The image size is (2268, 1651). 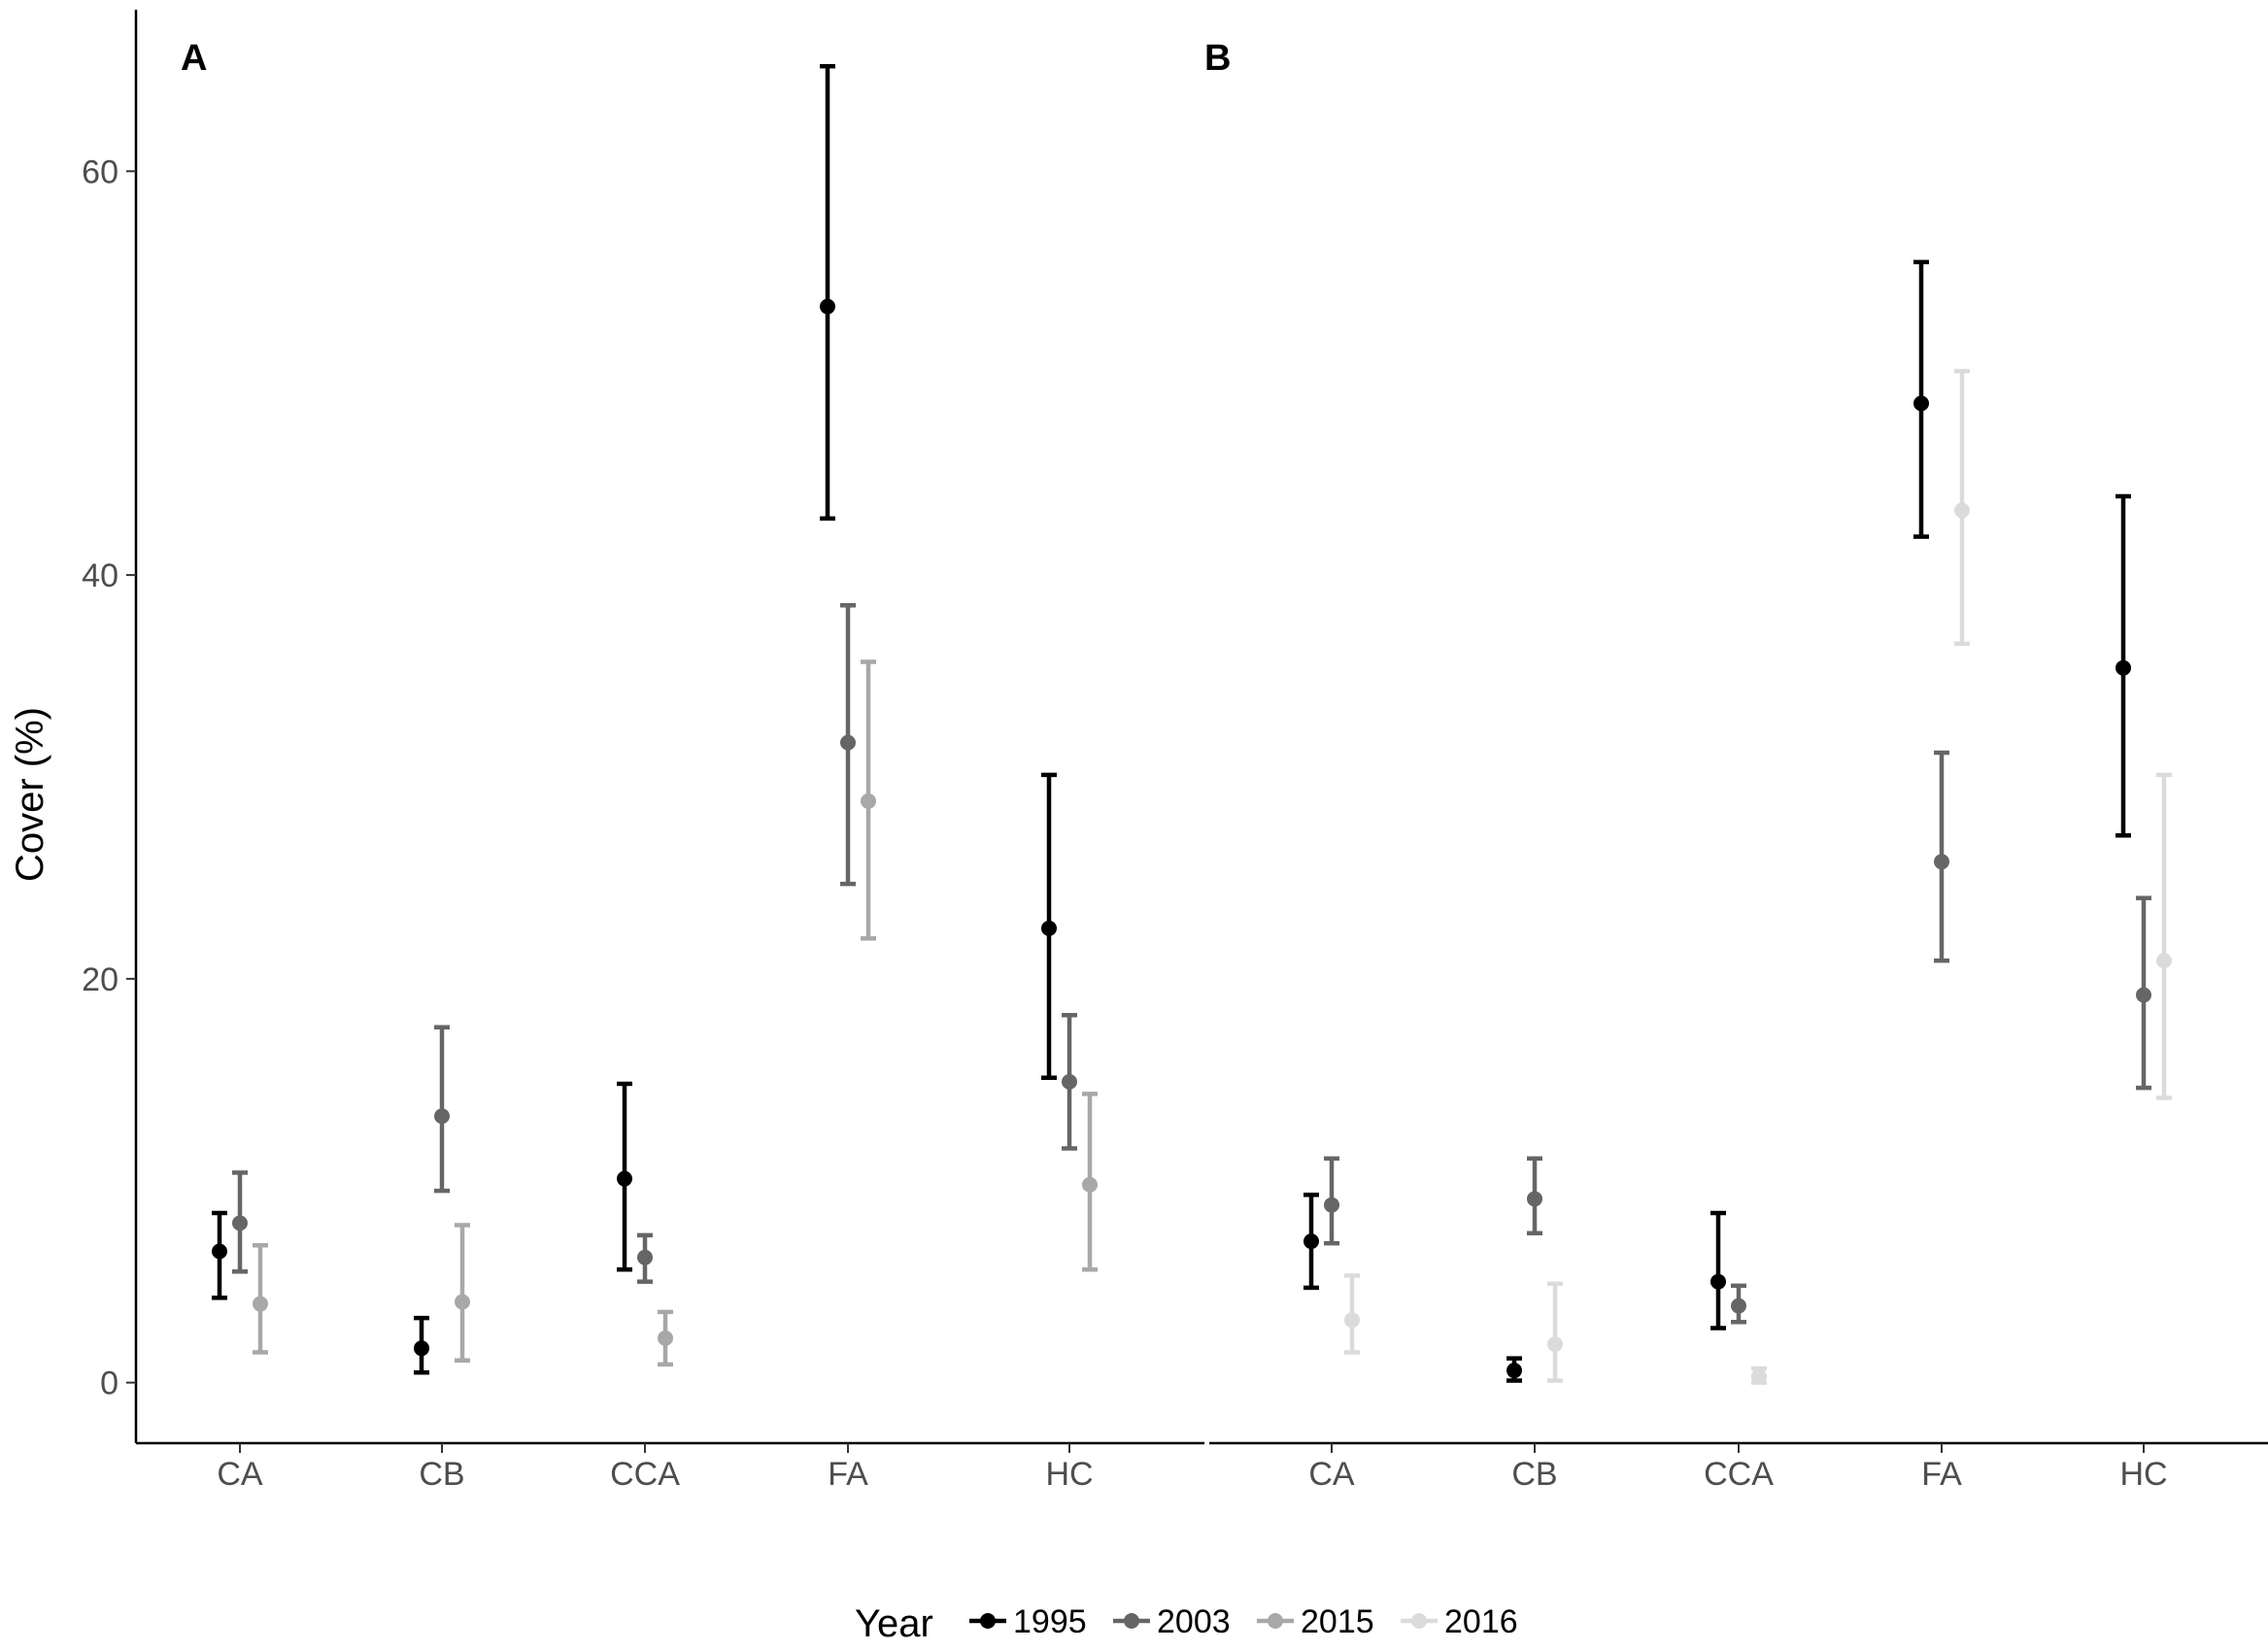 I want to click on panel-label: B, so click(x=1217, y=59).